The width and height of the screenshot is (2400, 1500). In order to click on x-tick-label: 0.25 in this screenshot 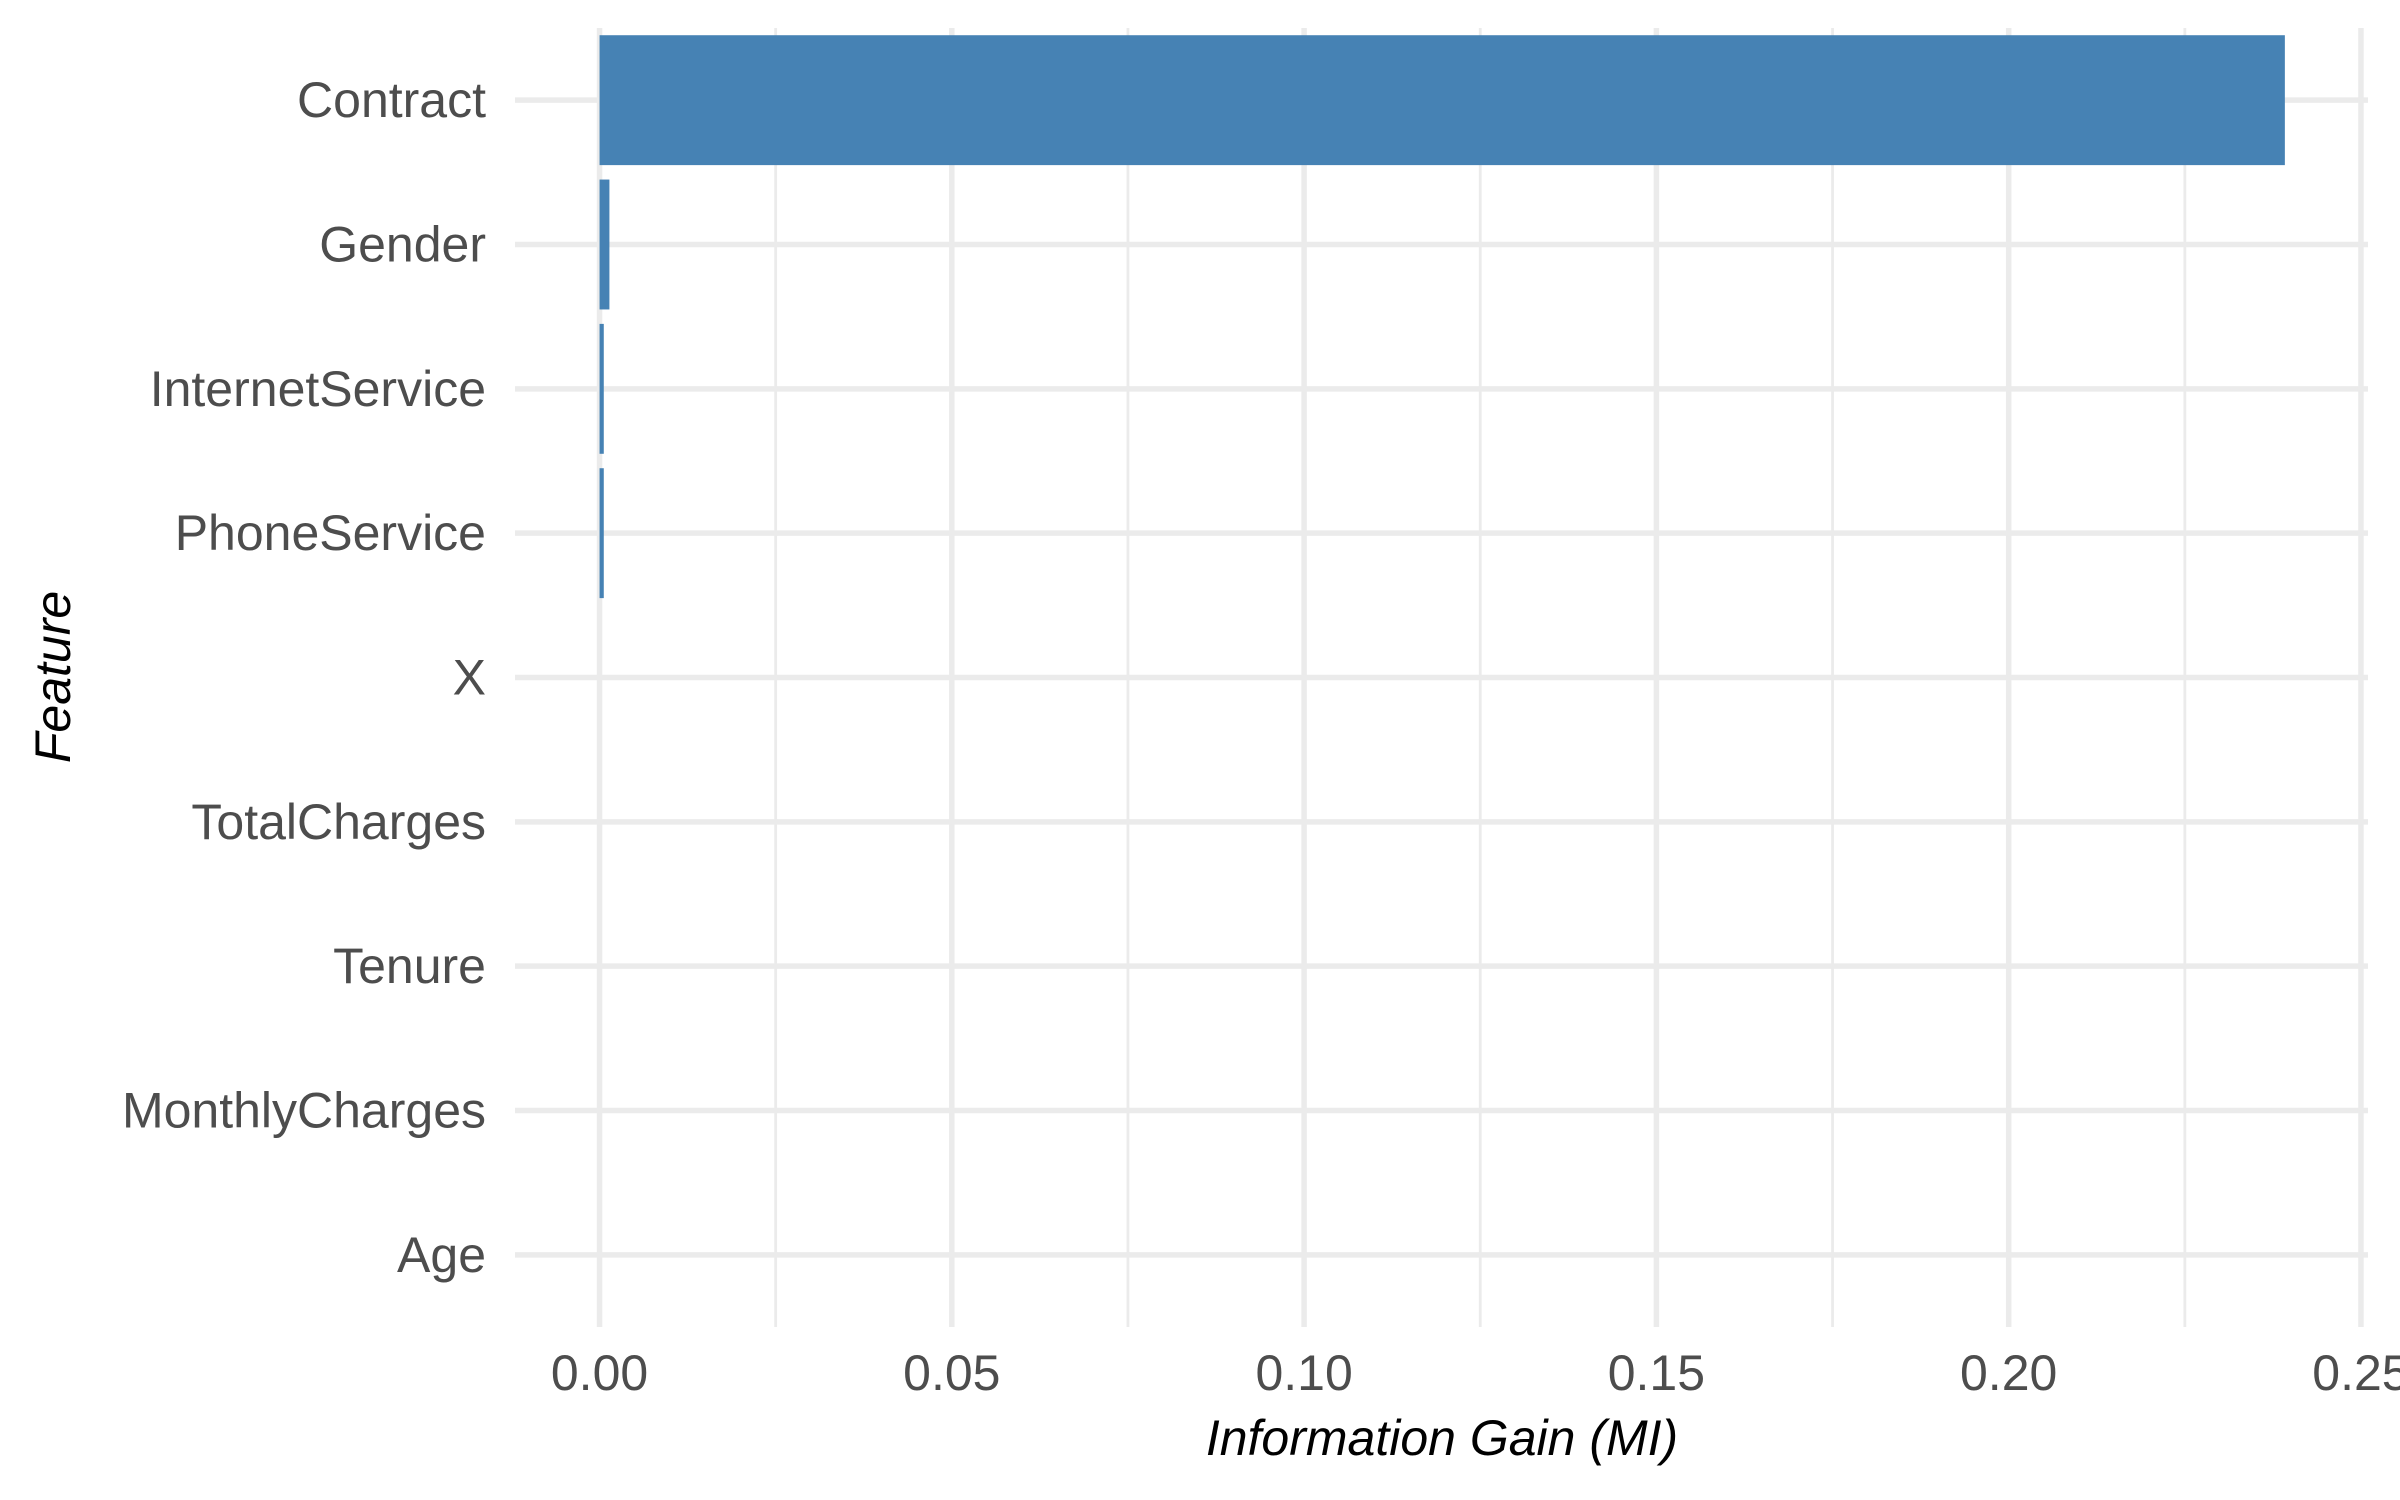, I will do `click(2356, 1373)`.